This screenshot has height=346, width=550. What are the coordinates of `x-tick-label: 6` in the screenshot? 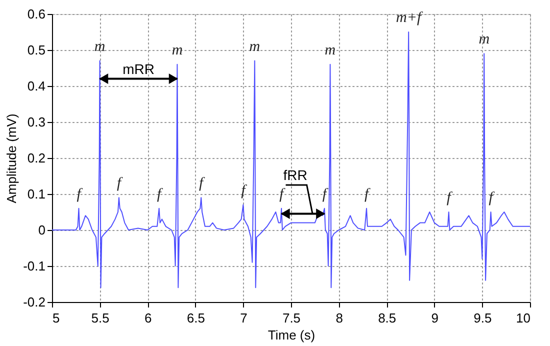 It's located at (148, 318).